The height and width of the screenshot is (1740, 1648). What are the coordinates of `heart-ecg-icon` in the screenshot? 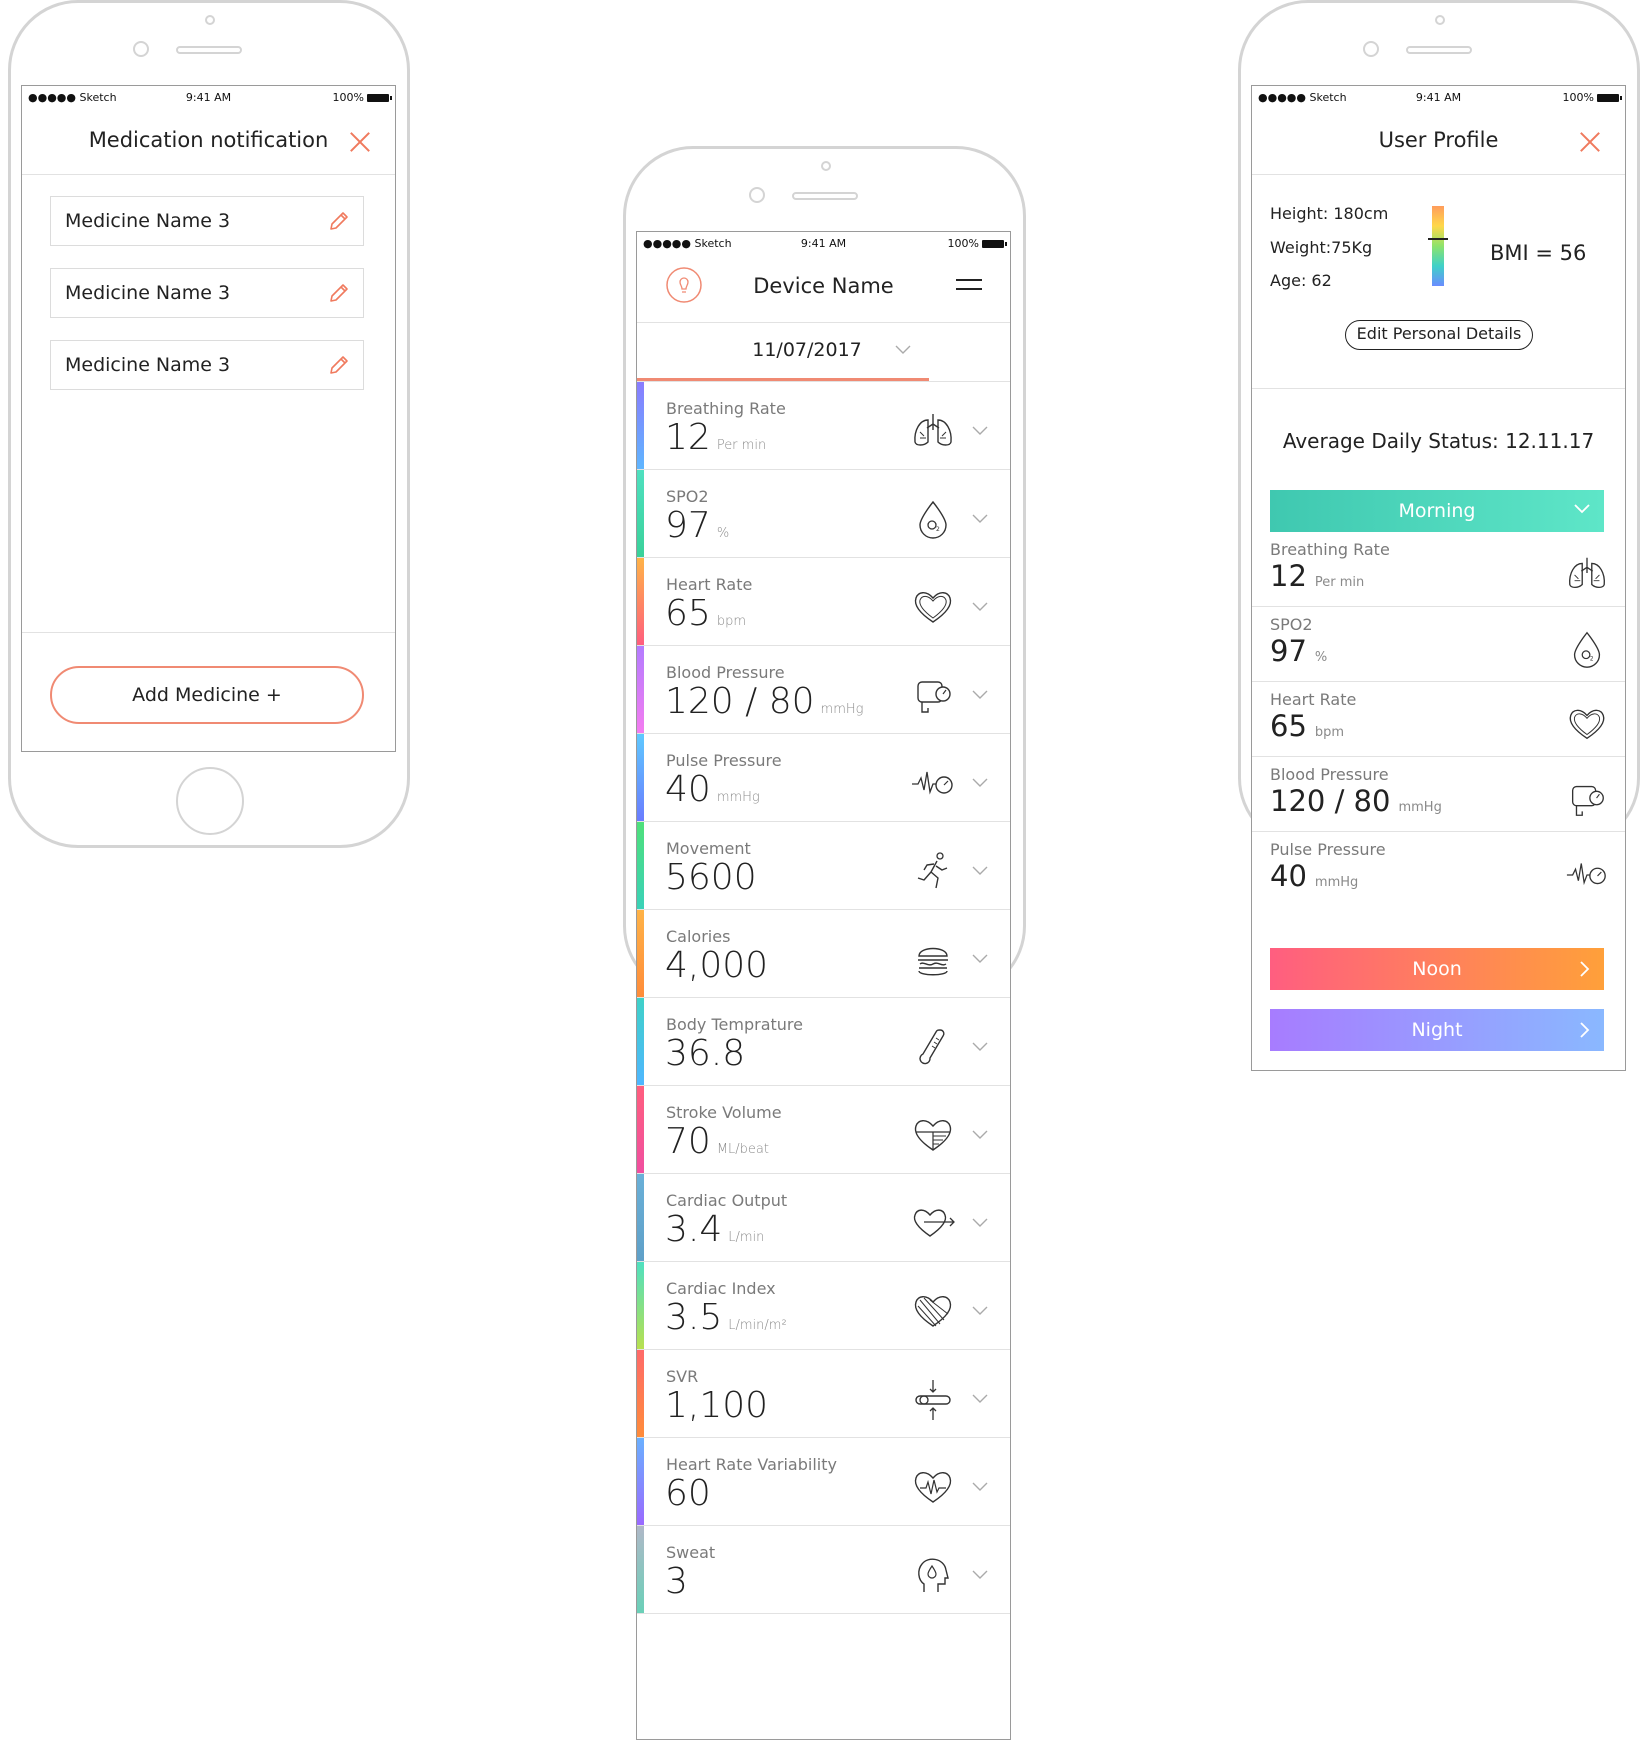 It's located at (933, 1487).